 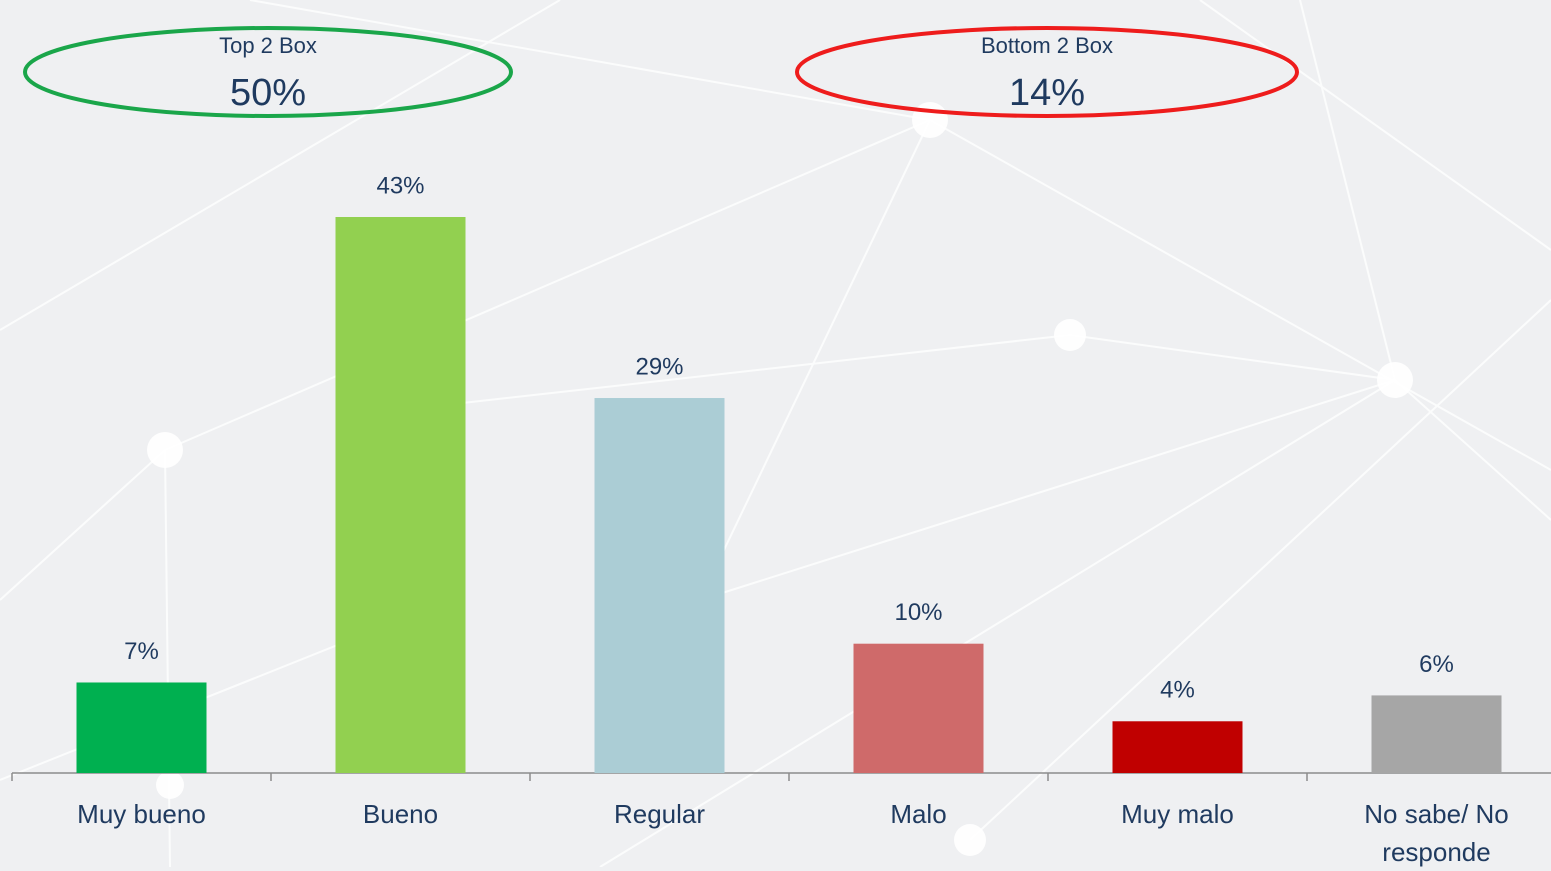 I want to click on value-label: 29%, so click(x=659, y=366).